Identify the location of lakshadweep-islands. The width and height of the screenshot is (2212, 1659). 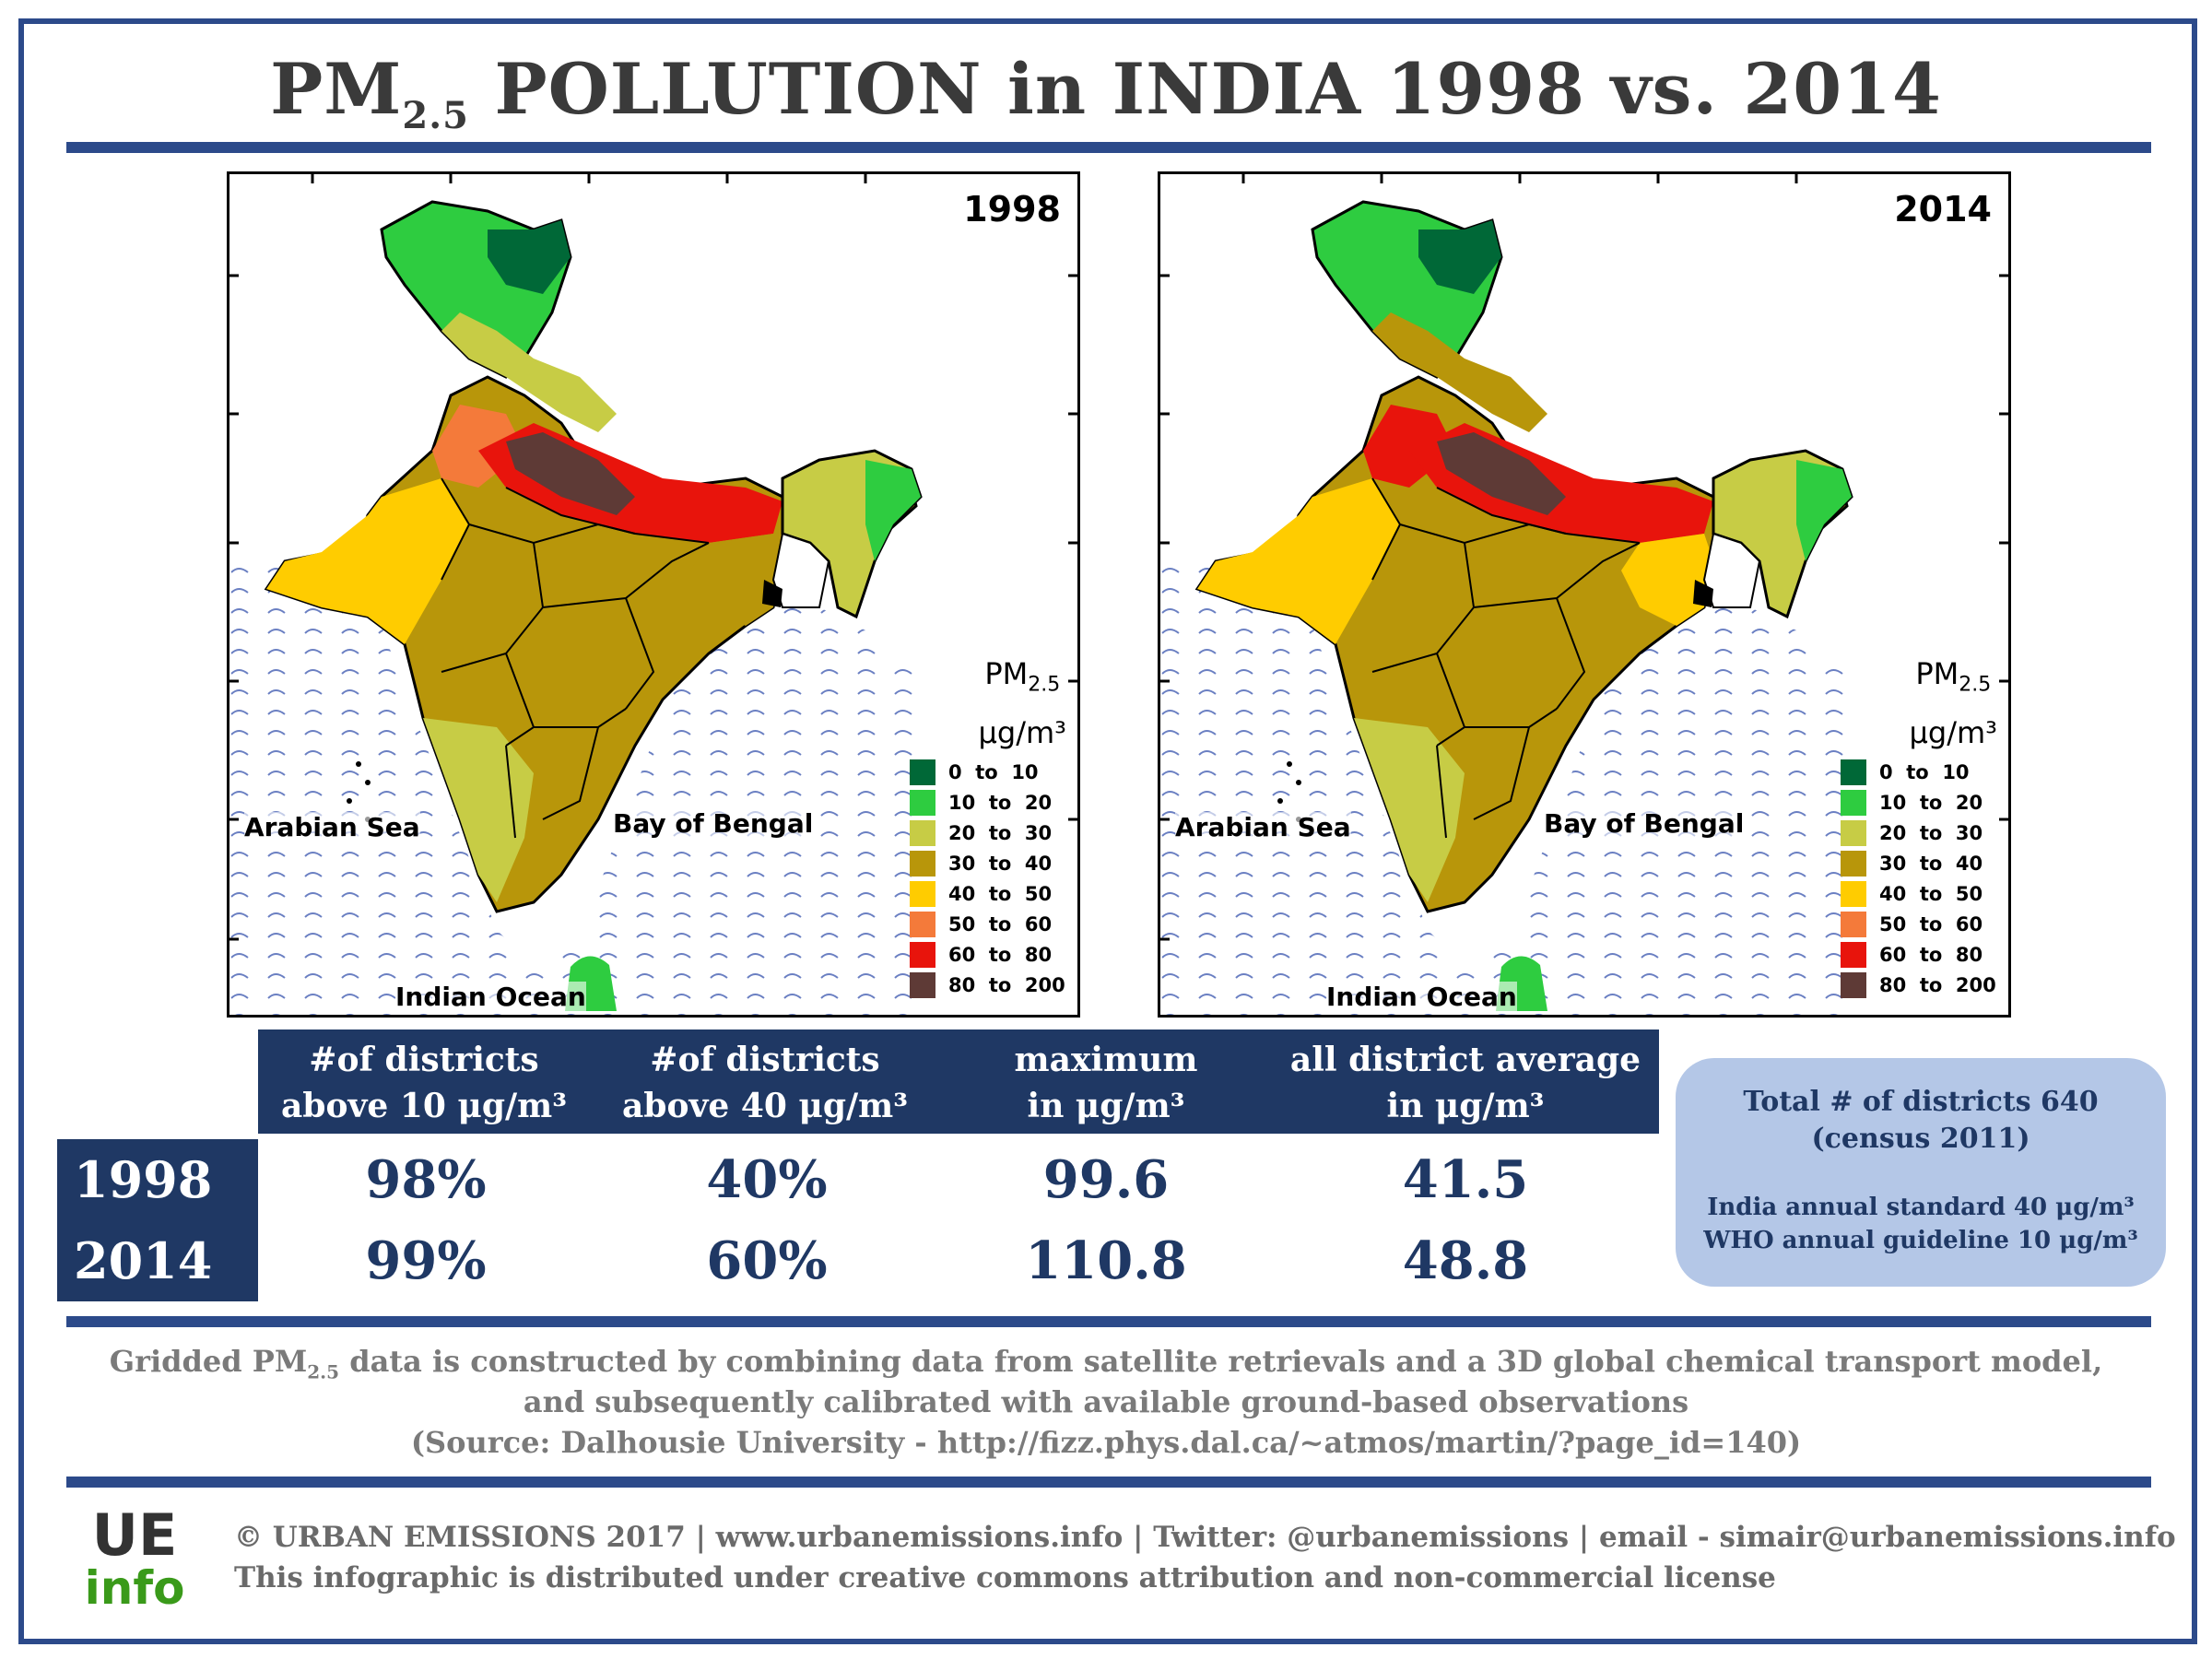
(359, 791).